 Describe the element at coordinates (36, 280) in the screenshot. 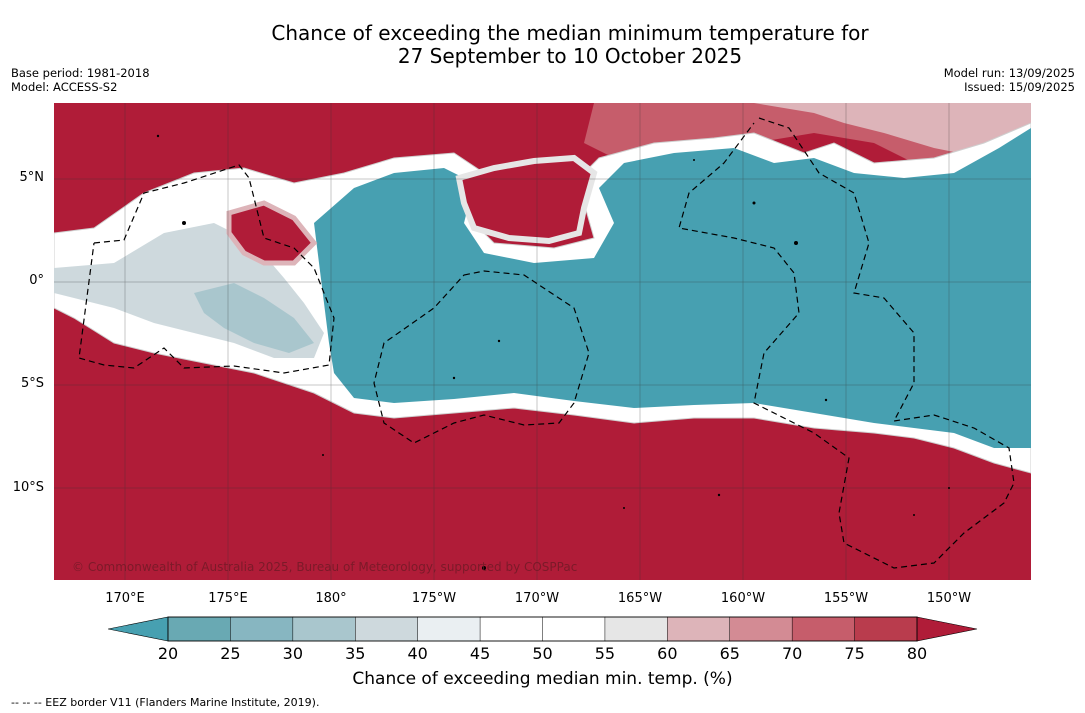

I see `lat-label-0: 0°` at that location.